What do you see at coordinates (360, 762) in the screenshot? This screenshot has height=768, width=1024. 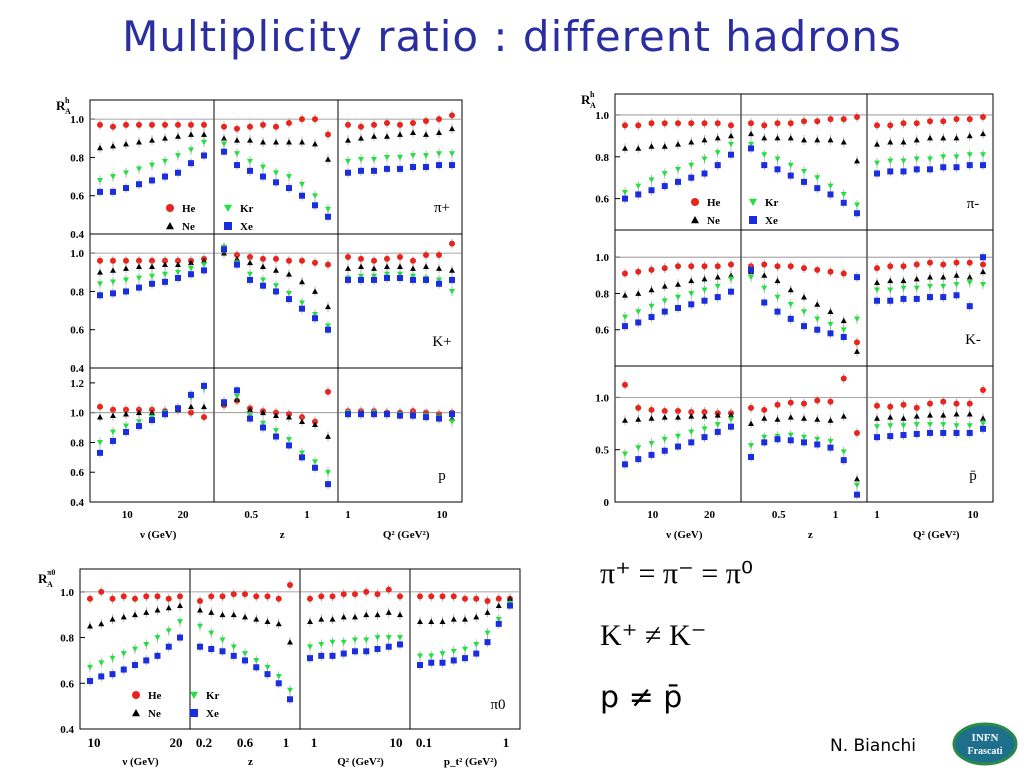 I see `bottom-xlabel-2: Q² (GeV²)` at bounding box center [360, 762].